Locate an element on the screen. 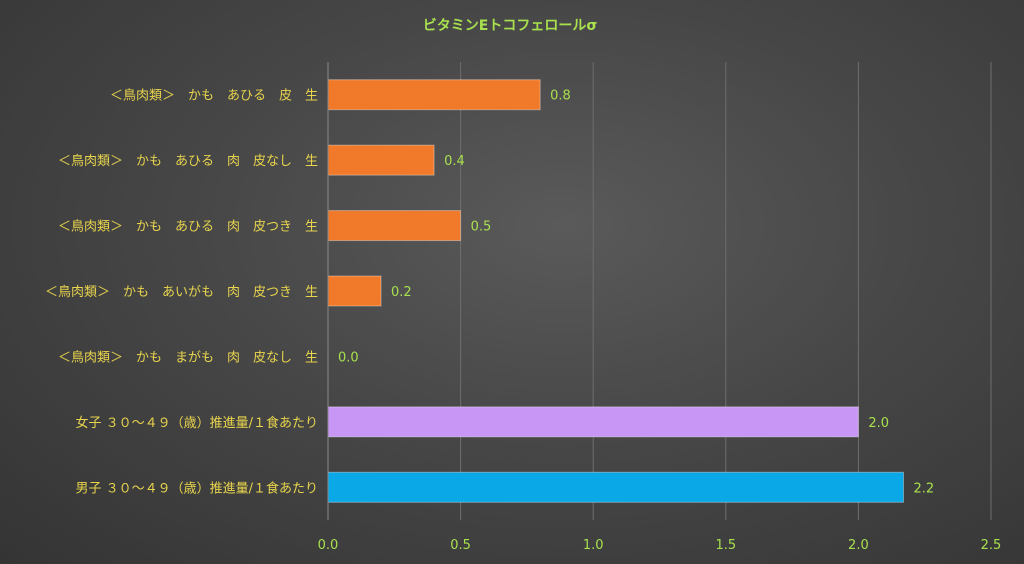 The image size is (1024, 564). category-label: 男子 ３０～４９（歳）推進量/１食あたり is located at coordinates (196, 488).